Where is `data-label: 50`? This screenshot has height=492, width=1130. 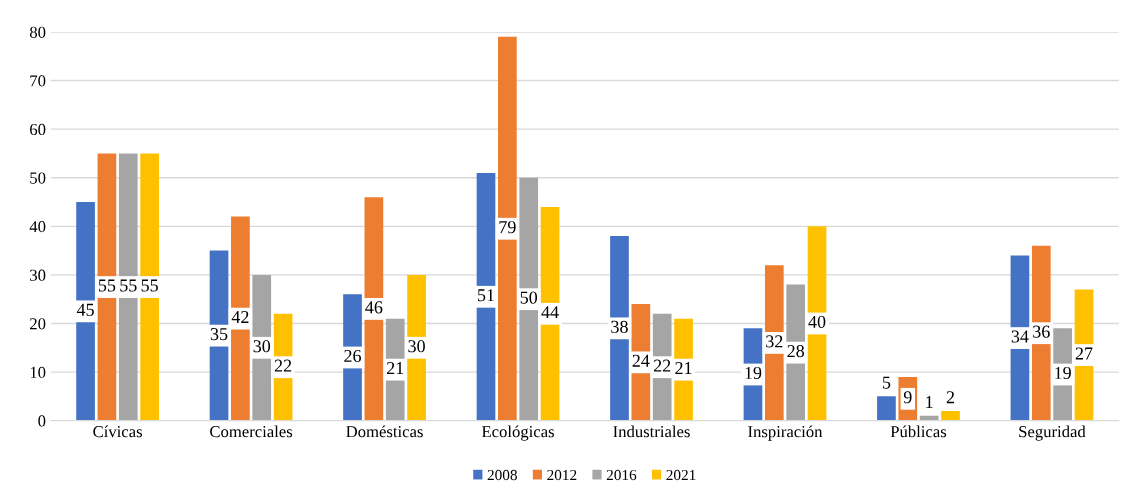
data-label: 50 is located at coordinates (529, 297).